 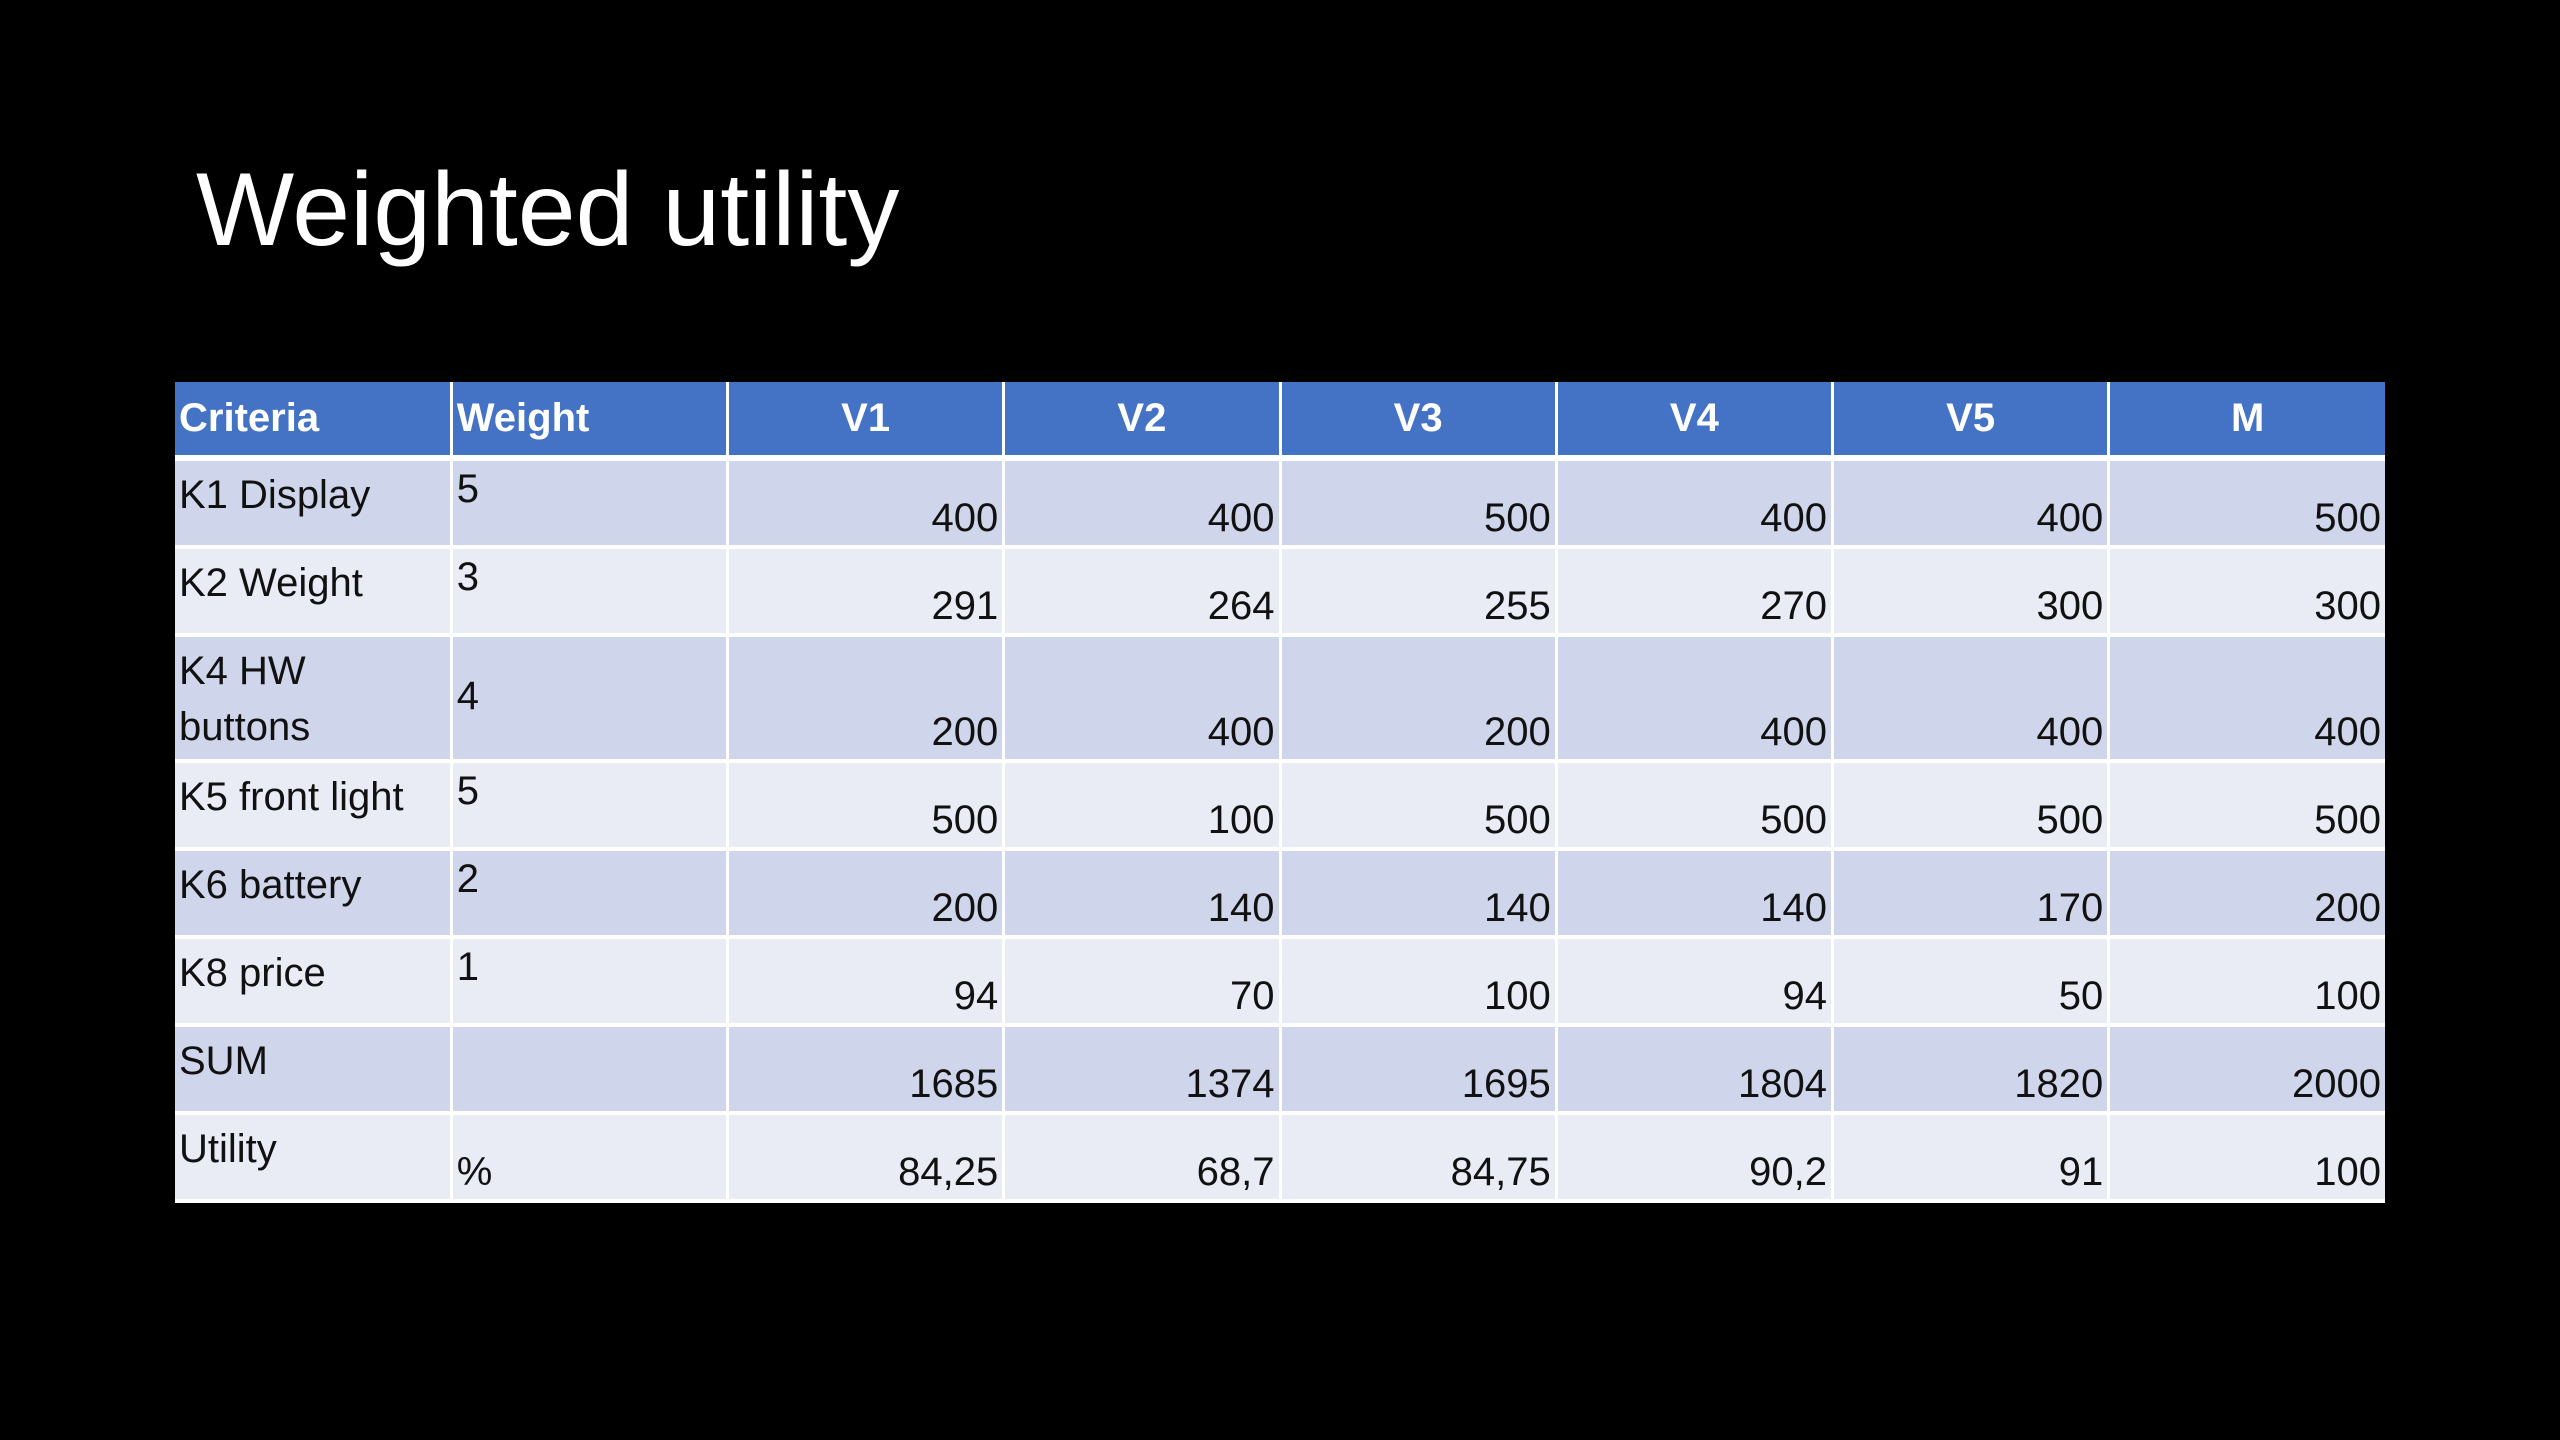 What do you see at coordinates (1419, 421) in the screenshot?
I see `header-v3: V3` at bounding box center [1419, 421].